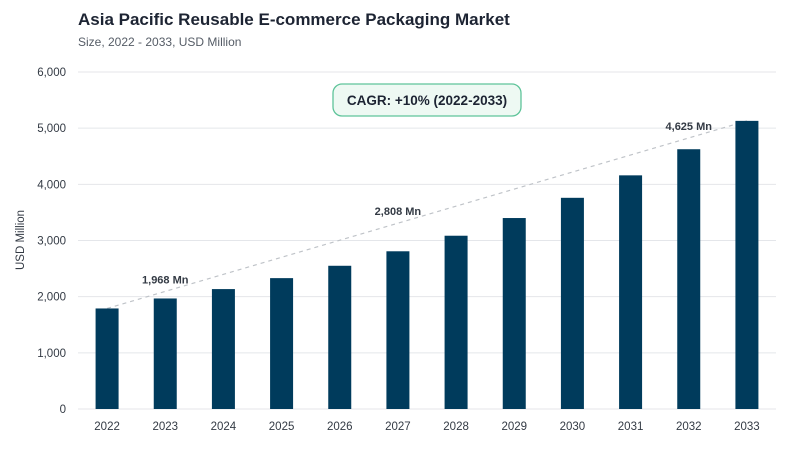 The image size is (800, 450). What do you see at coordinates (631, 292) in the screenshot?
I see `bar-2031` at bounding box center [631, 292].